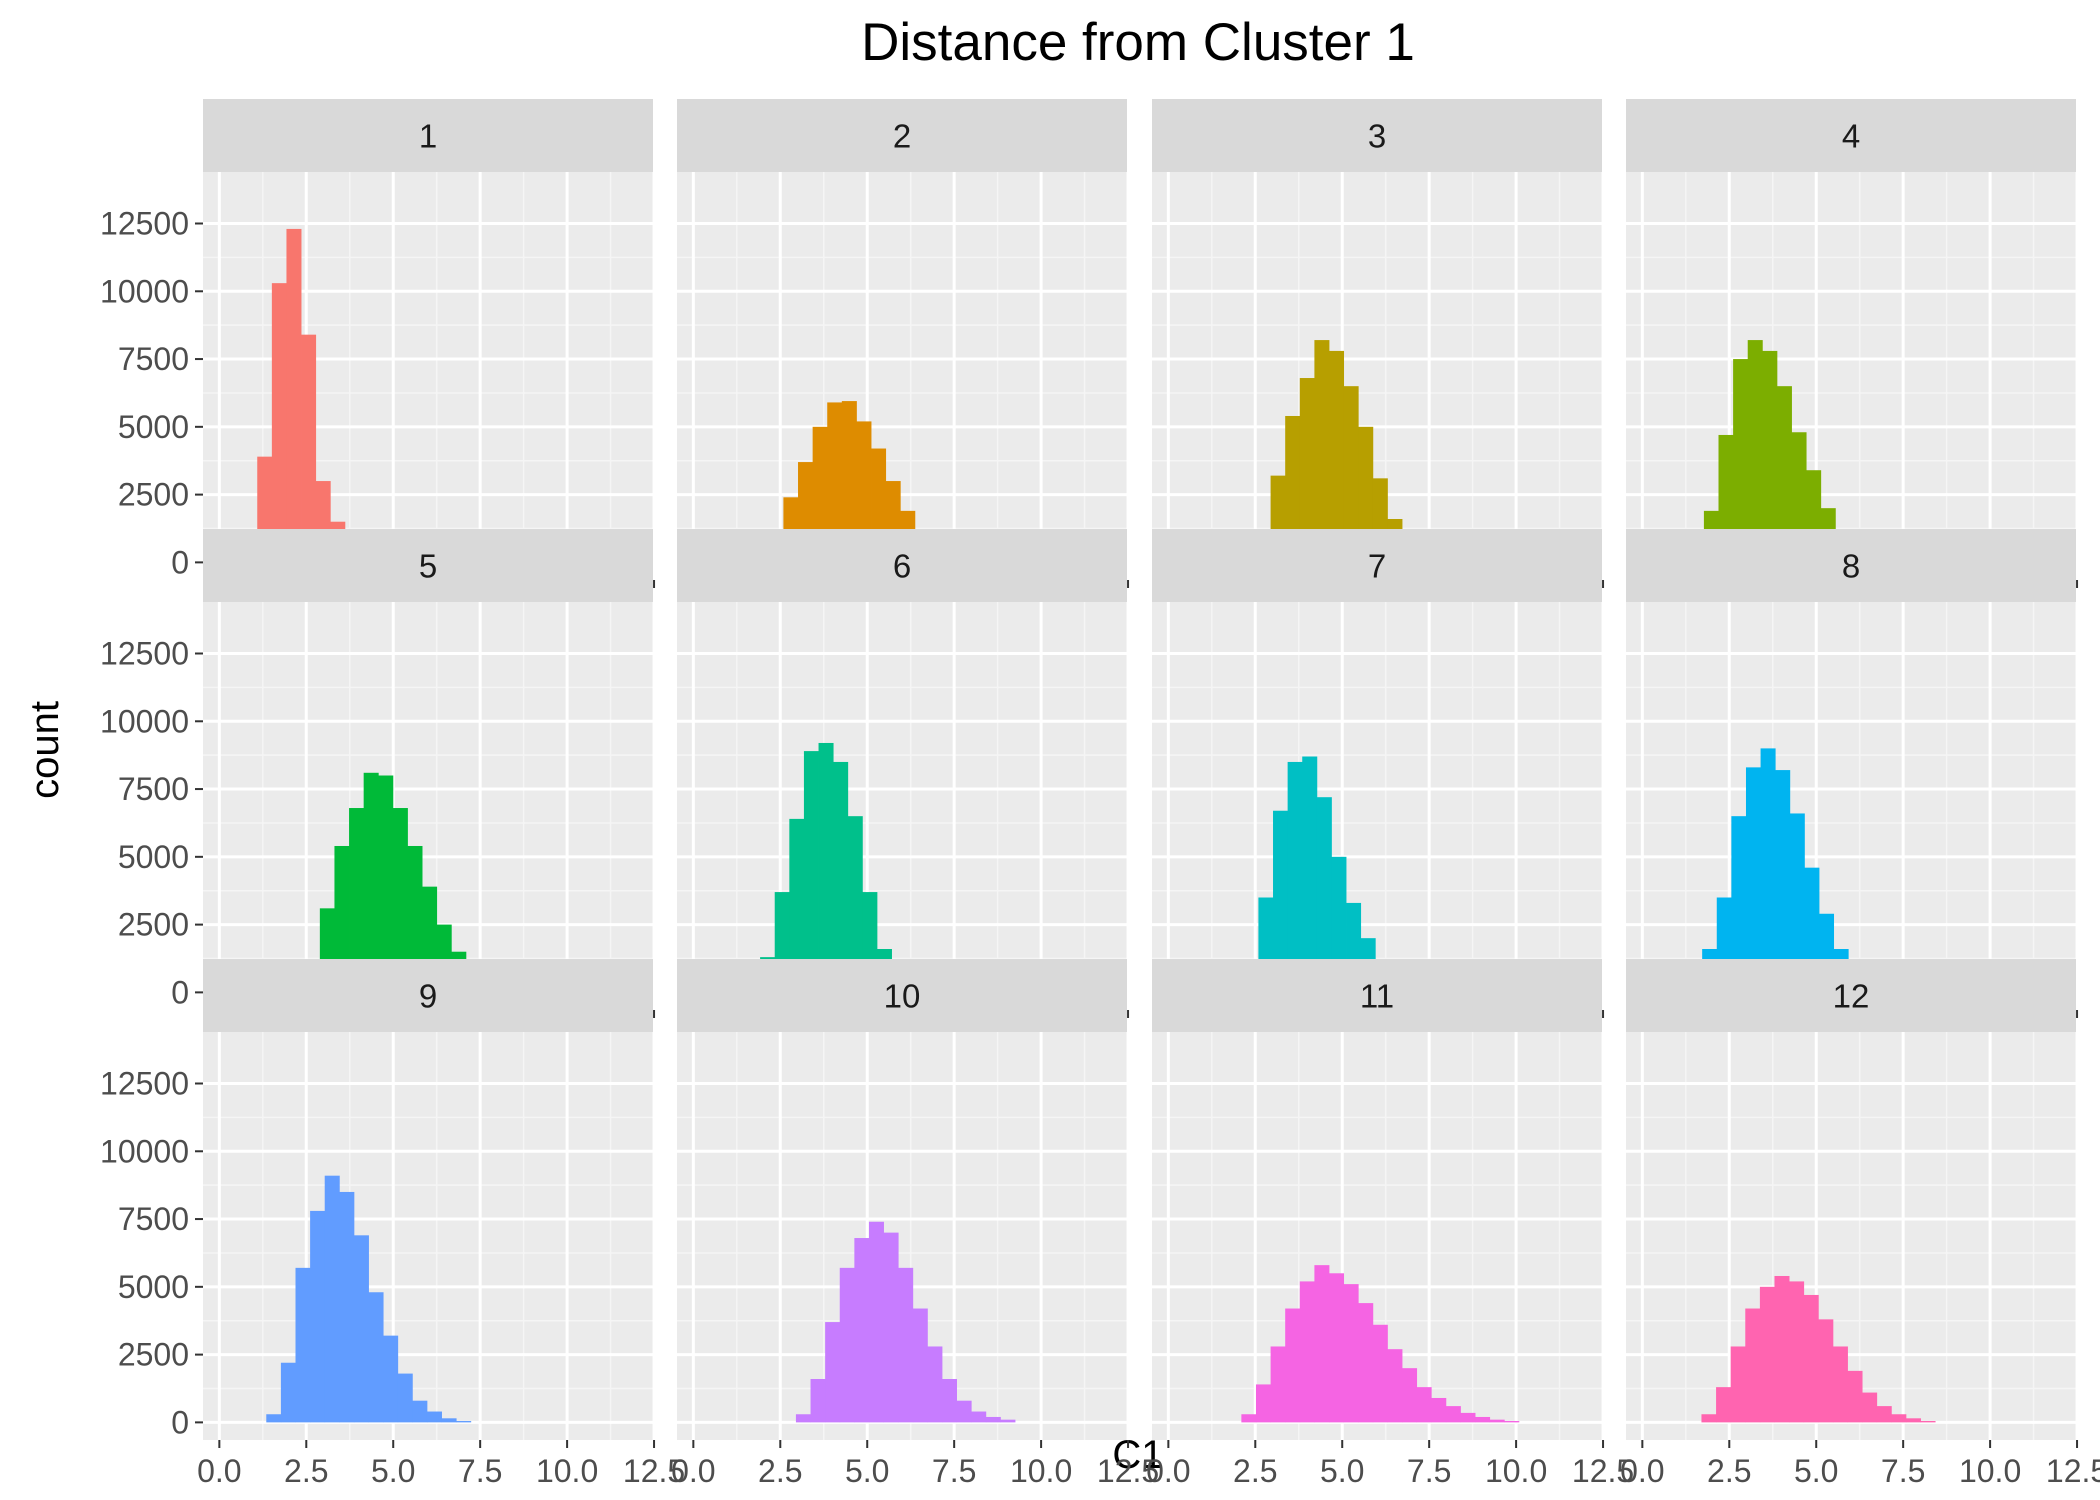 The width and height of the screenshot is (2100, 1500). I want to click on facet-strip-label: 11, so click(1377, 996).